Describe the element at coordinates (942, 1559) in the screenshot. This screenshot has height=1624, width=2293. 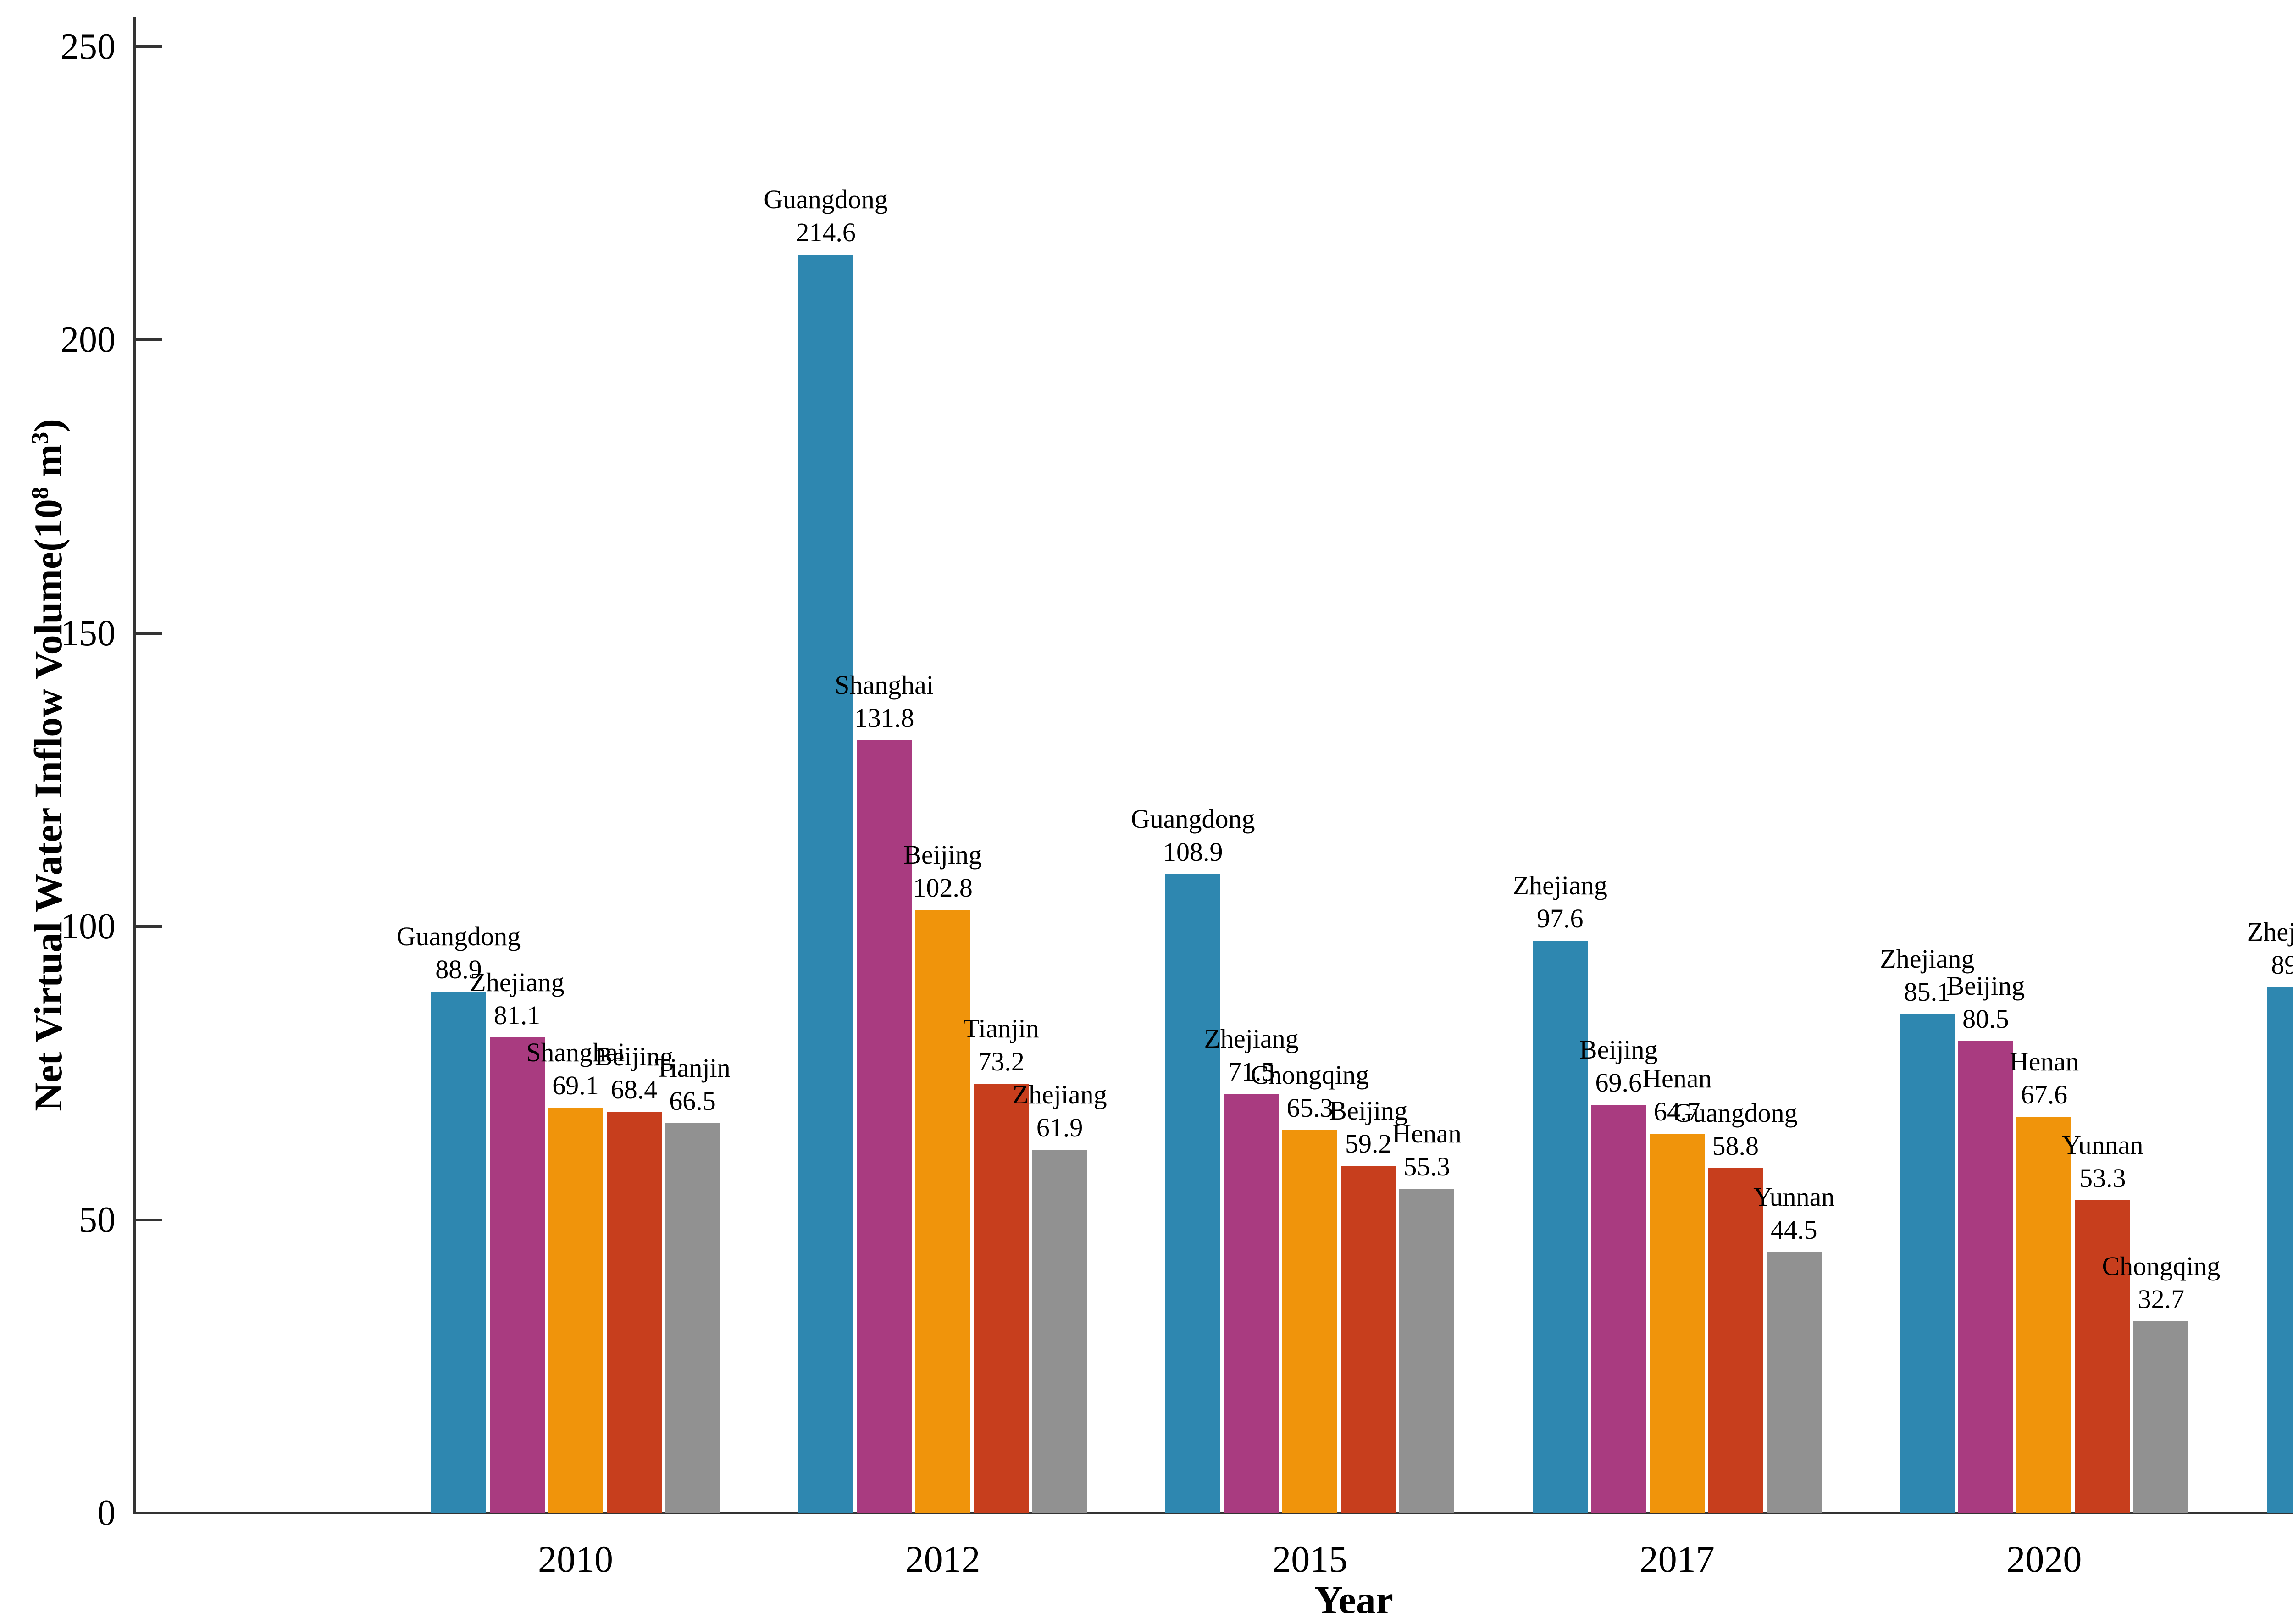
I see `x-tick-label: 2012` at that location.